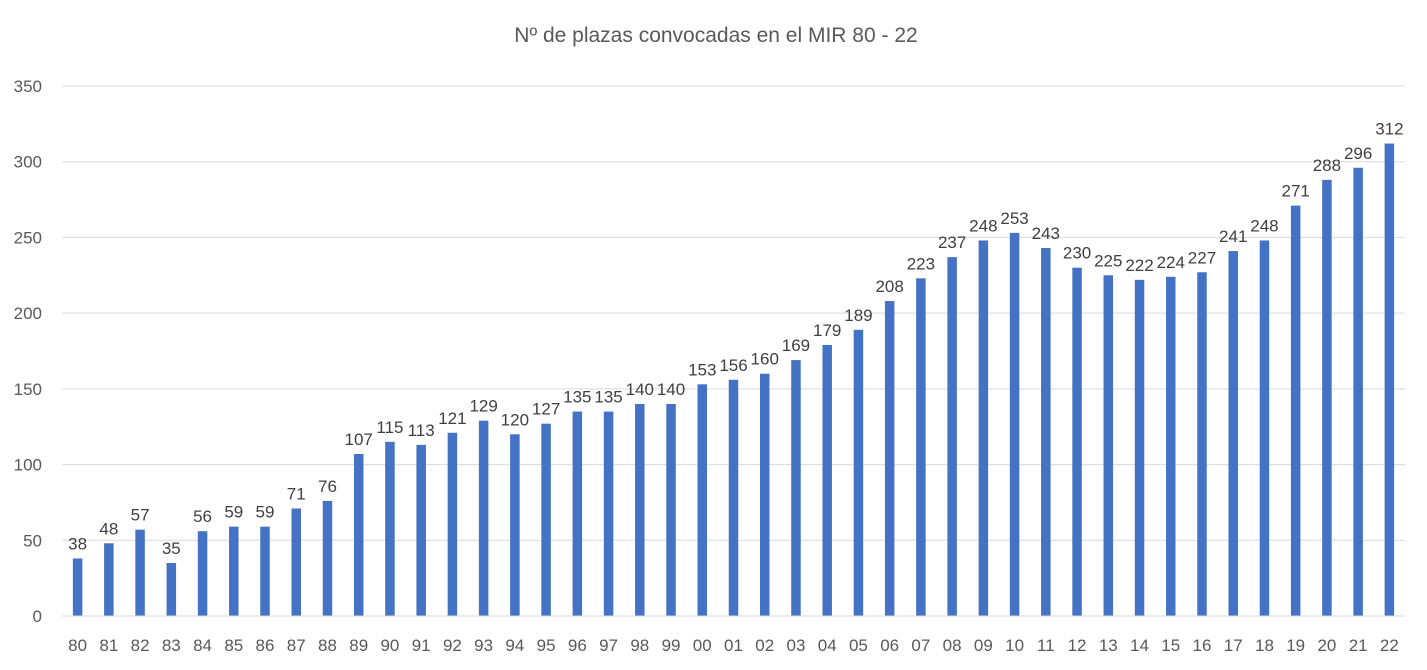 The width and height of the screenshot is (1427, 670). I want to click on x-tick-label: 10, so click(1014, 645).